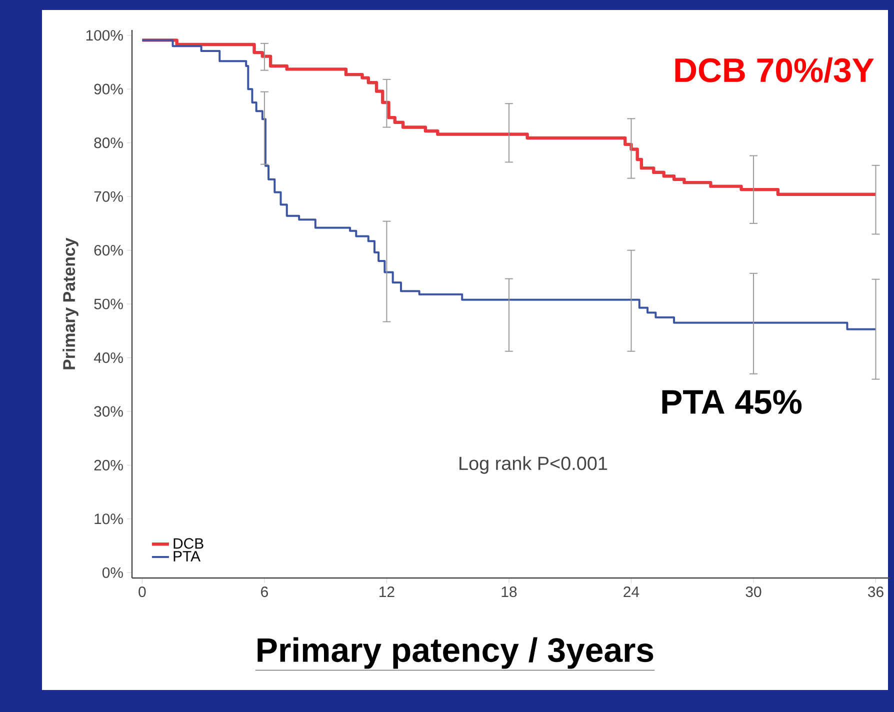 The width and height of the screenshot is (894, 712). I want to click on y-tick-label: 20%, so click(108, 465).